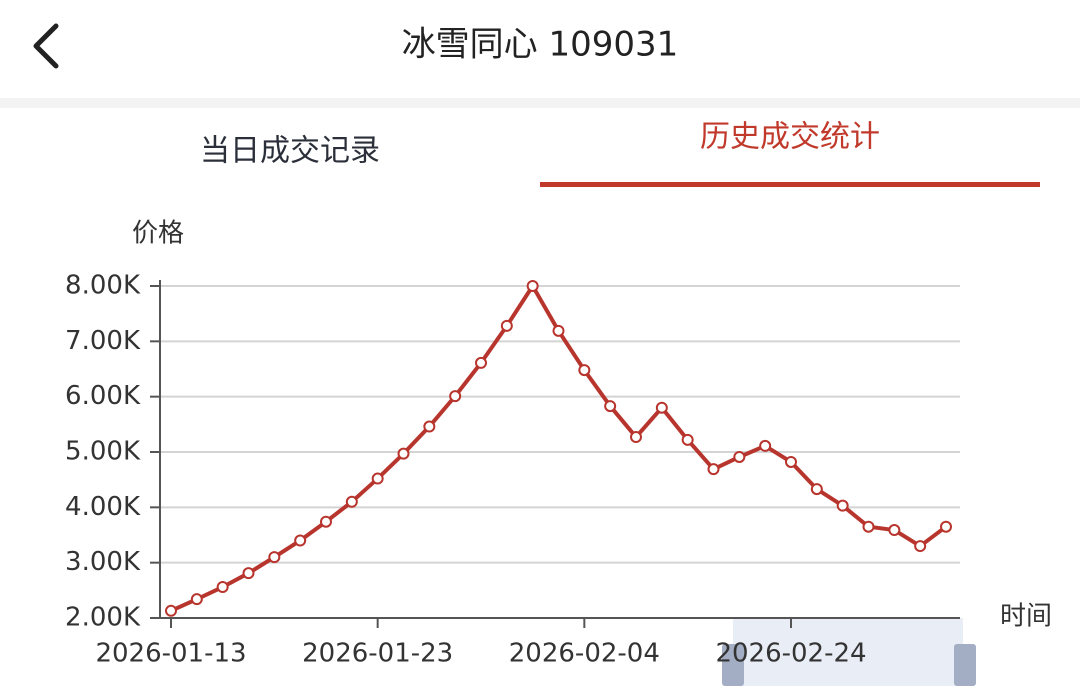  What do you see at coordinates (158, 234) in the screenshot?
I see `y-axis-label: 价格` at bounding box center [158, 234].